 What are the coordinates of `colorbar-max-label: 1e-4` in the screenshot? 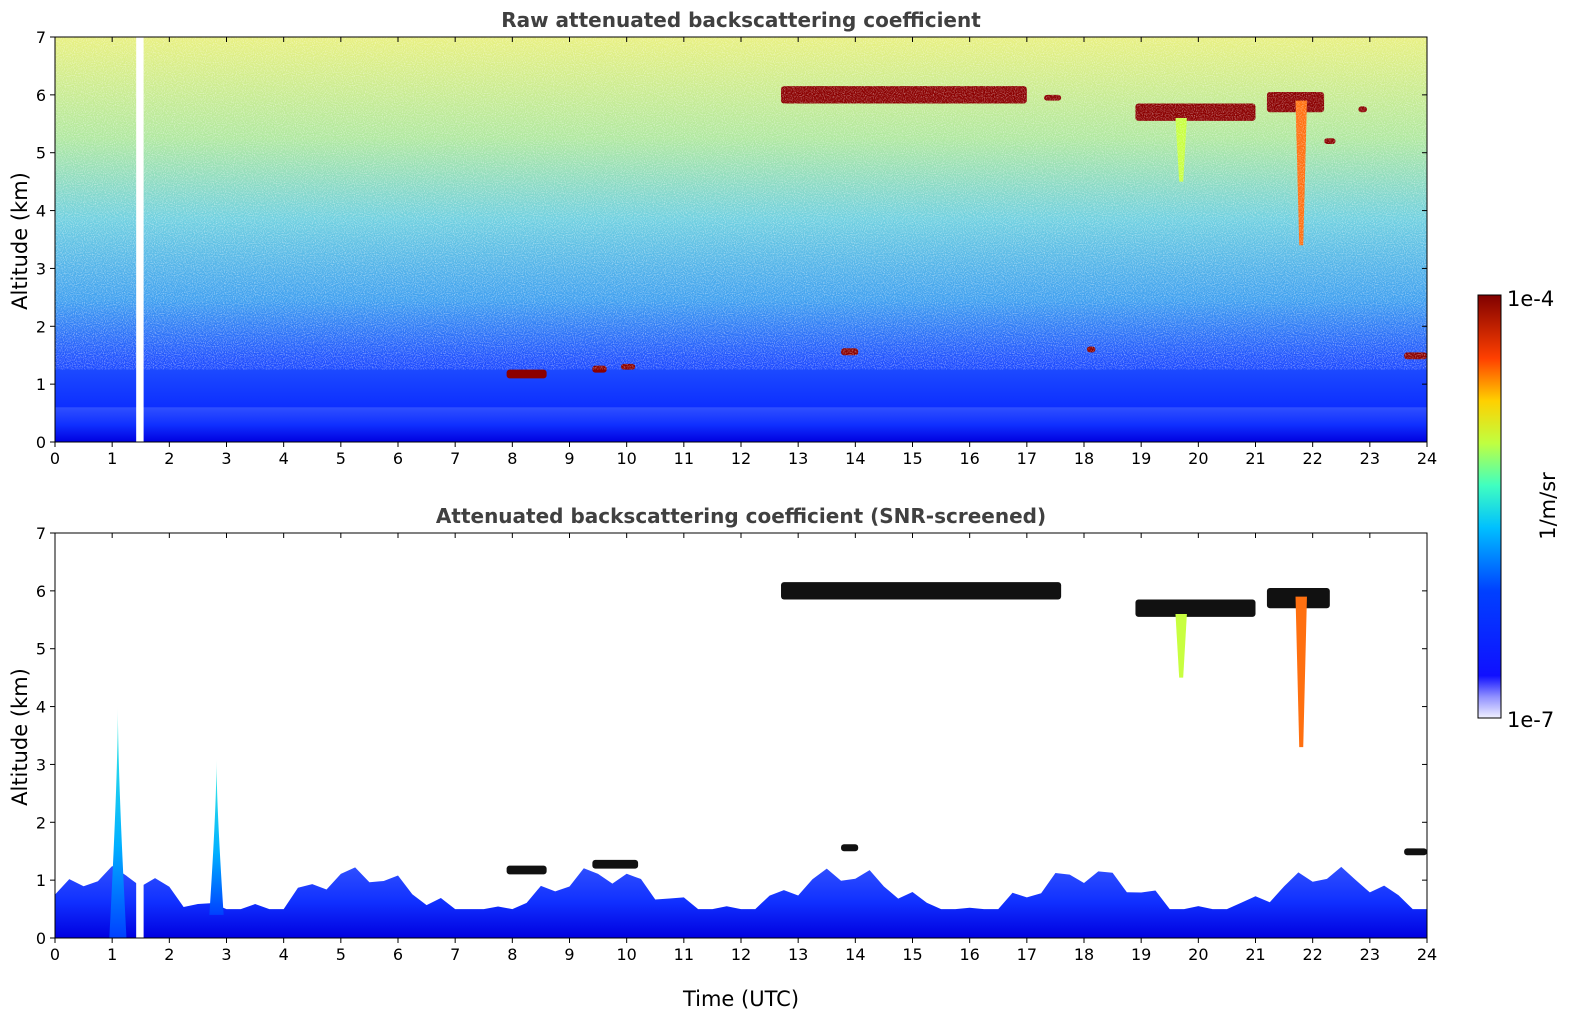 It's located at (1530, 299).